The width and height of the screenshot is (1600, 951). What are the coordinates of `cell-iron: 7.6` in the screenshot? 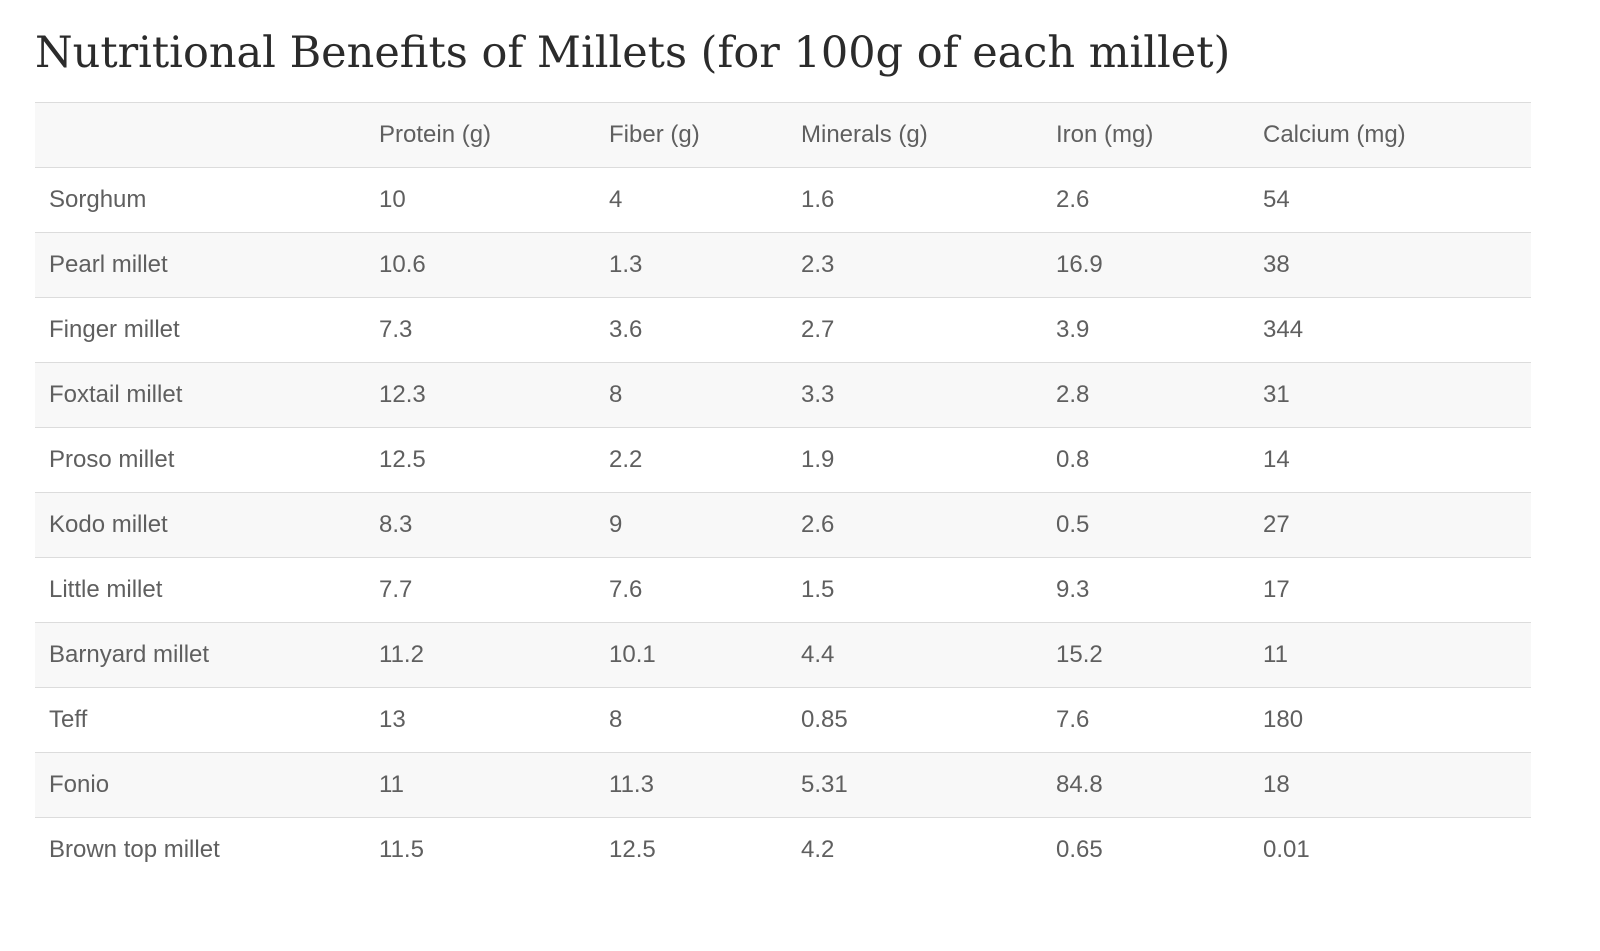 It's located at (1145, 720).